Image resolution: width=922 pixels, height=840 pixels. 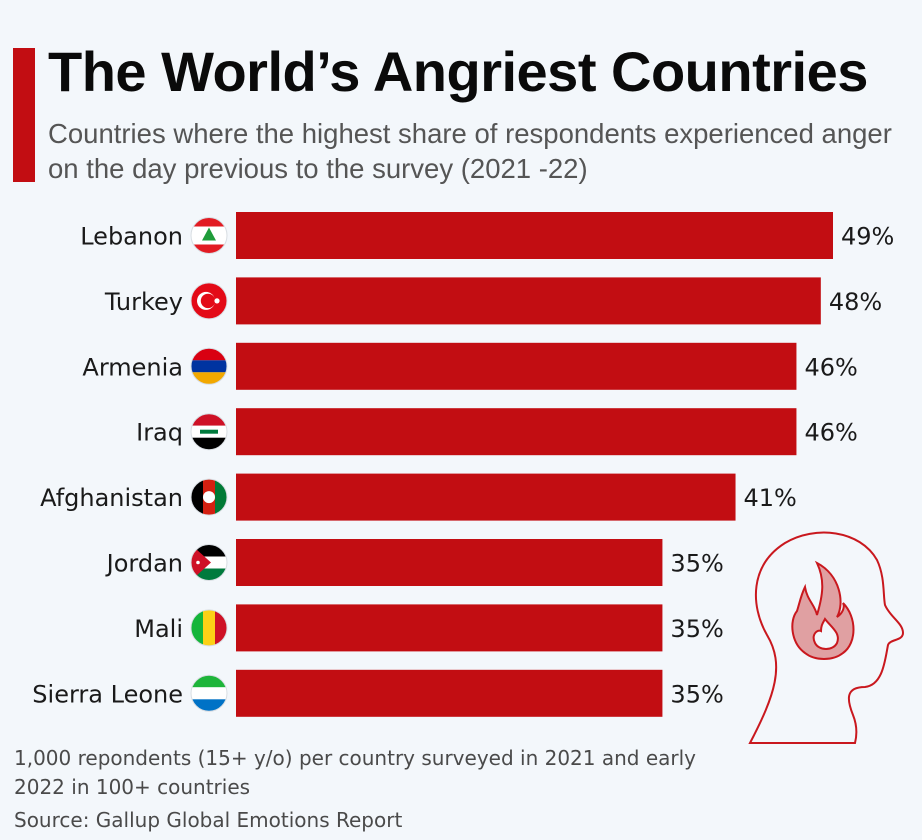 I want to click on angry-head-flame-icon, so click(x=826, y=637).